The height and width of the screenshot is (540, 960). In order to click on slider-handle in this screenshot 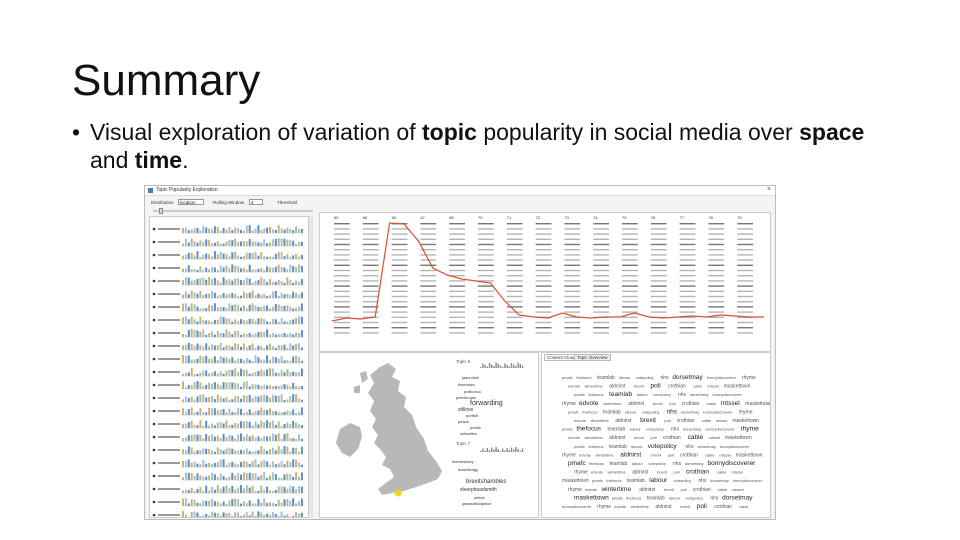, I will do `click(161, 211)`.